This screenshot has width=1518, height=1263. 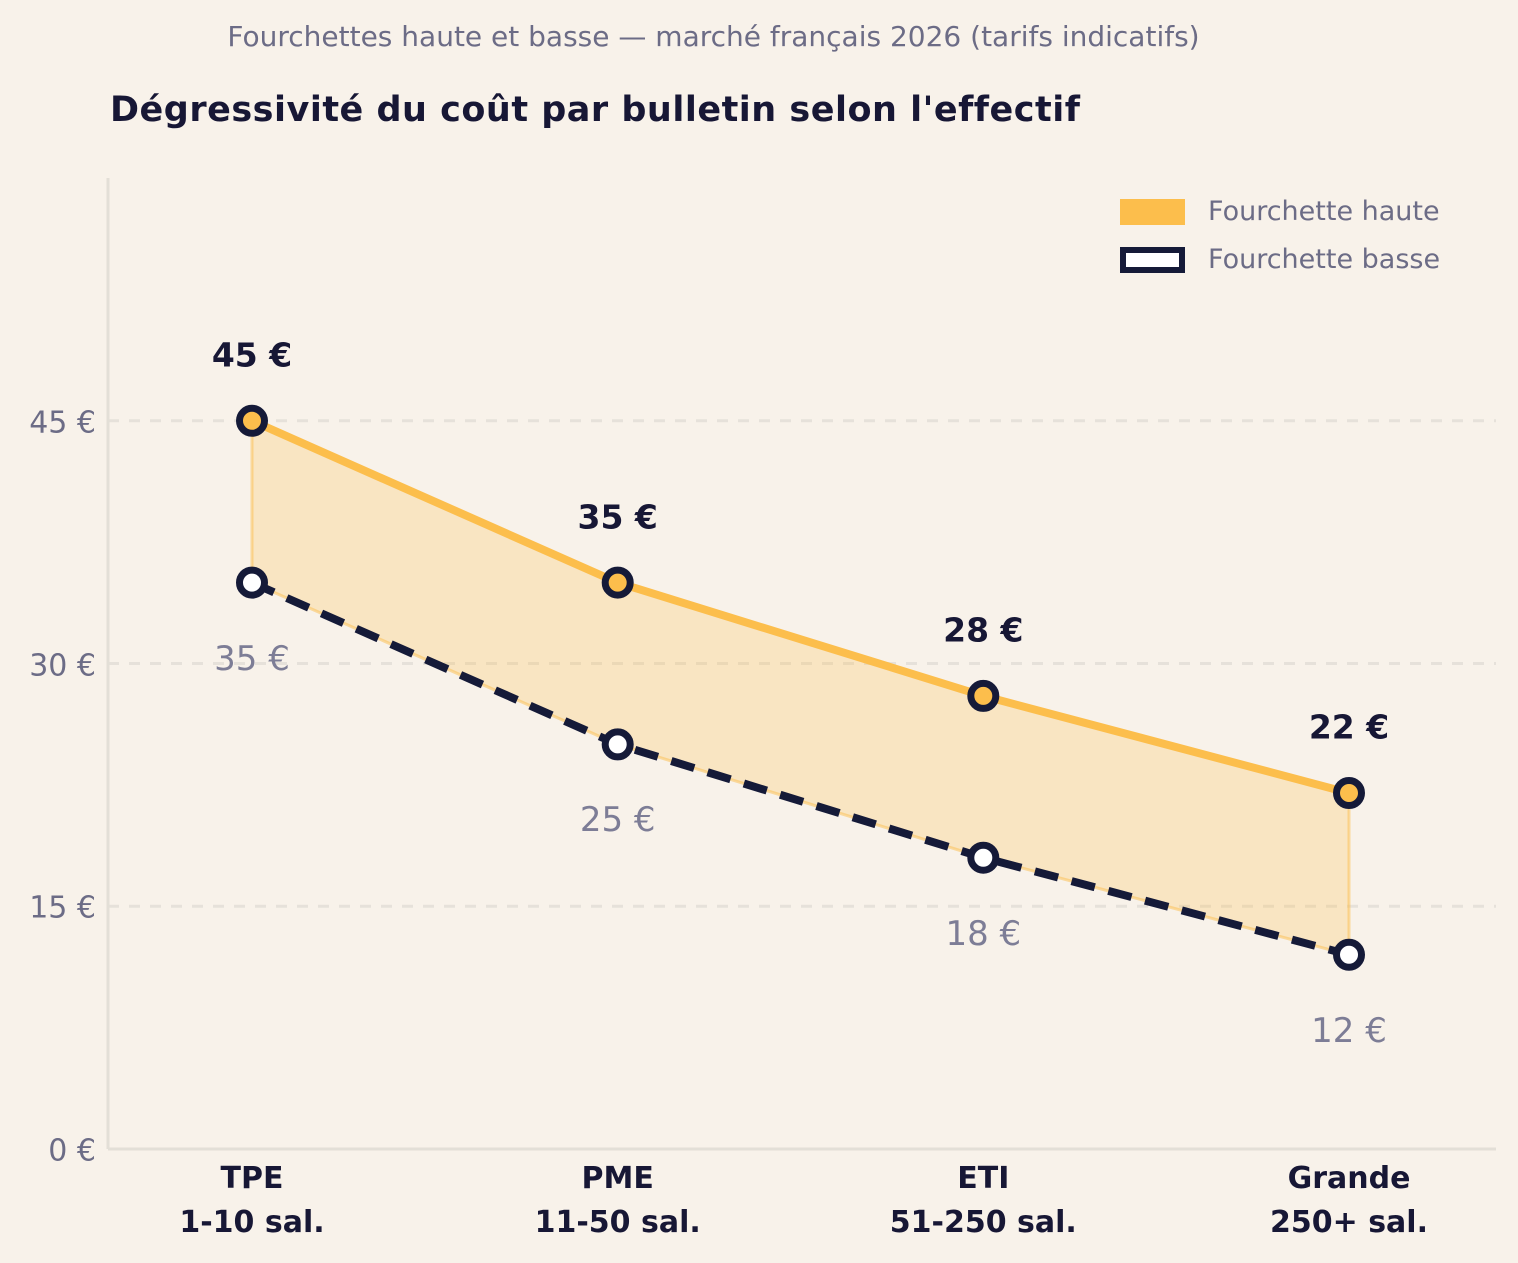 I want to click on legend-label-basse: Fourchette basse, so click(x=1324, y=259).